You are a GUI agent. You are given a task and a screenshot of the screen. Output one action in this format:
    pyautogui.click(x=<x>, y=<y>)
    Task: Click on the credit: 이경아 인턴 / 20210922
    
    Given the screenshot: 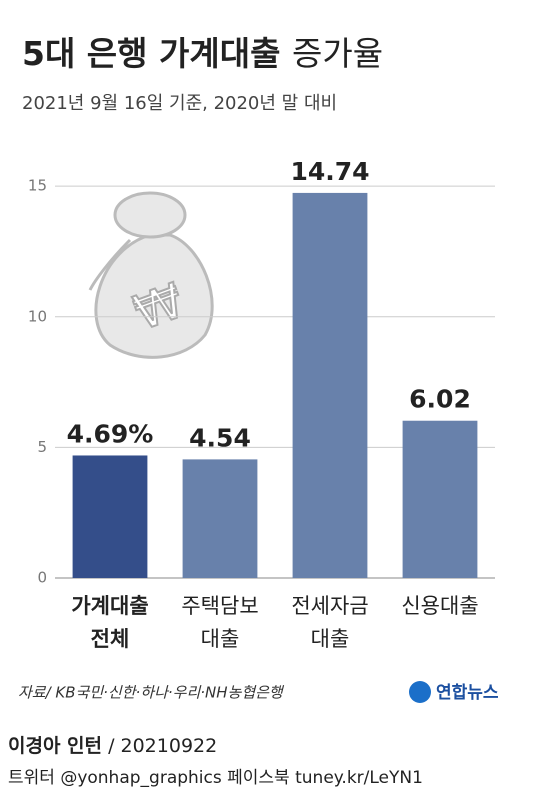 What is the action you would take?
    pyautogui.click(x=112, y=746)
    